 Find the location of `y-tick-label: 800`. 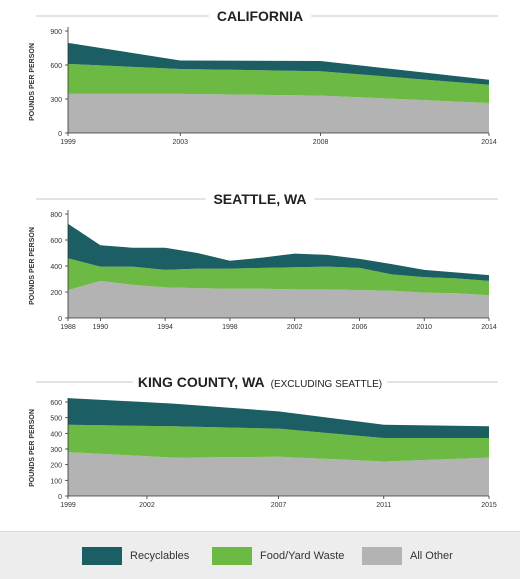

y-tick-label: 800 is located at coordinates (56, 215).